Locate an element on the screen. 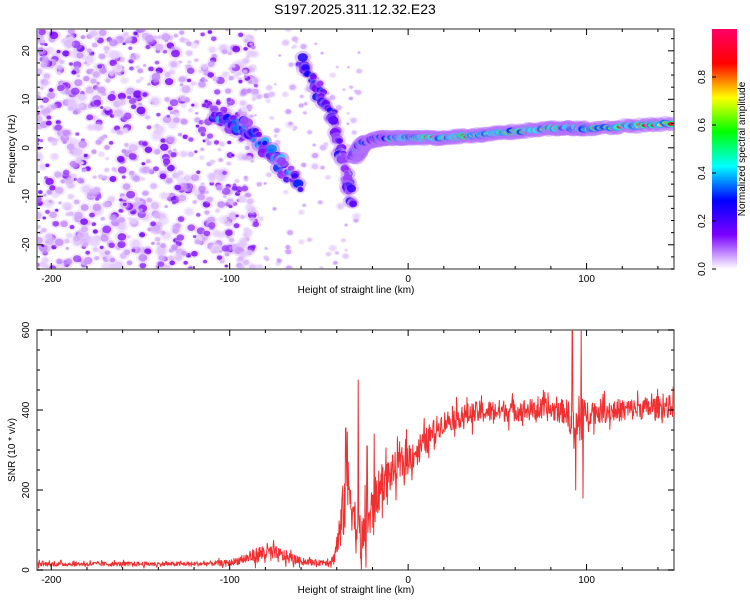 This screenshot has width=750, height=600. spectrogram-ytick-label: -20 is located at coordinates (26, 244).